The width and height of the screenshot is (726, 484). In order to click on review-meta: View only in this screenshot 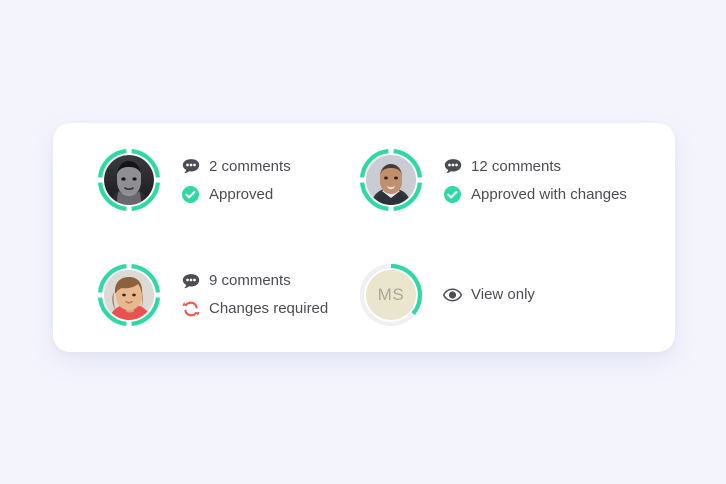, I will do `click(489, 294)`.